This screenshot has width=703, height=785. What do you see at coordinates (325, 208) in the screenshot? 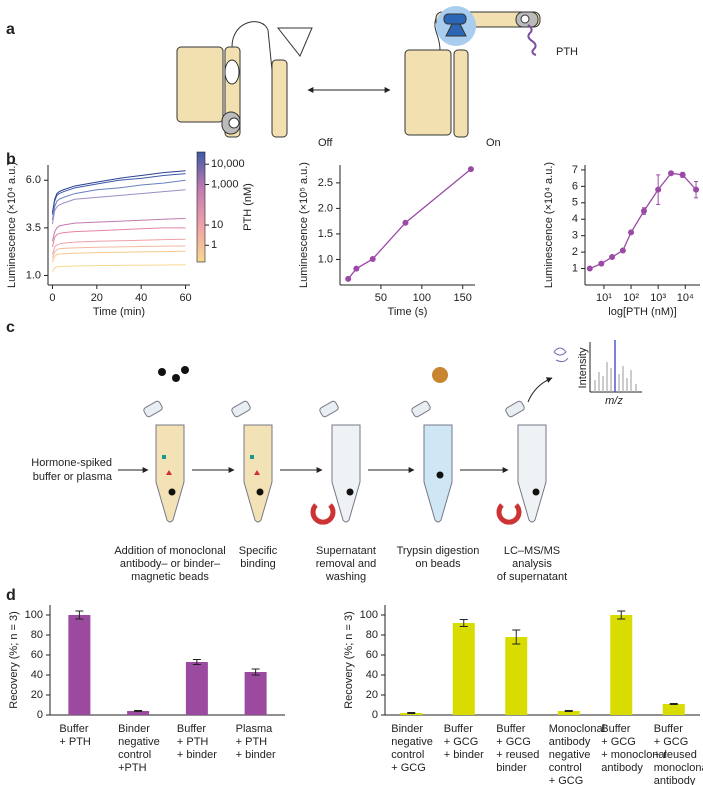
I see `y-tick-label: 2.0` at bounding box center [325, 208].